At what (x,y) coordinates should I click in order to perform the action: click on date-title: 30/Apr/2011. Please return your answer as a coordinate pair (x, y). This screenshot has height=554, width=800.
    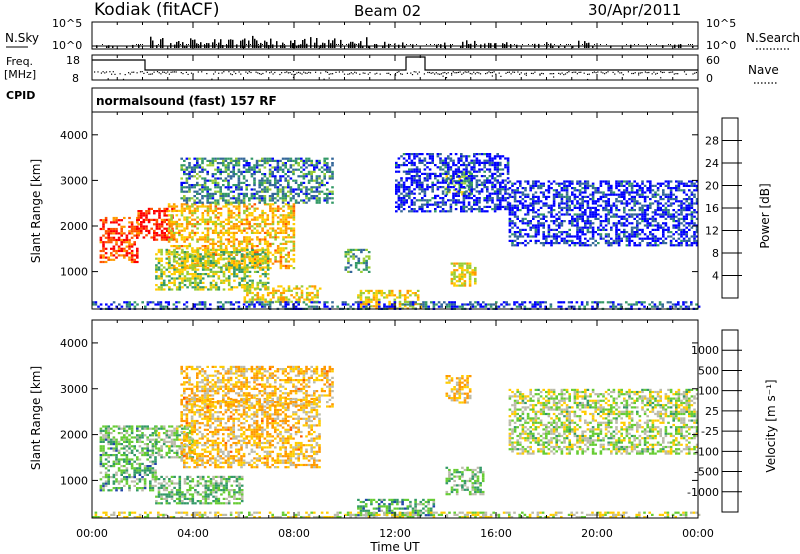
    Looking at the image, I should click on (634, 10).